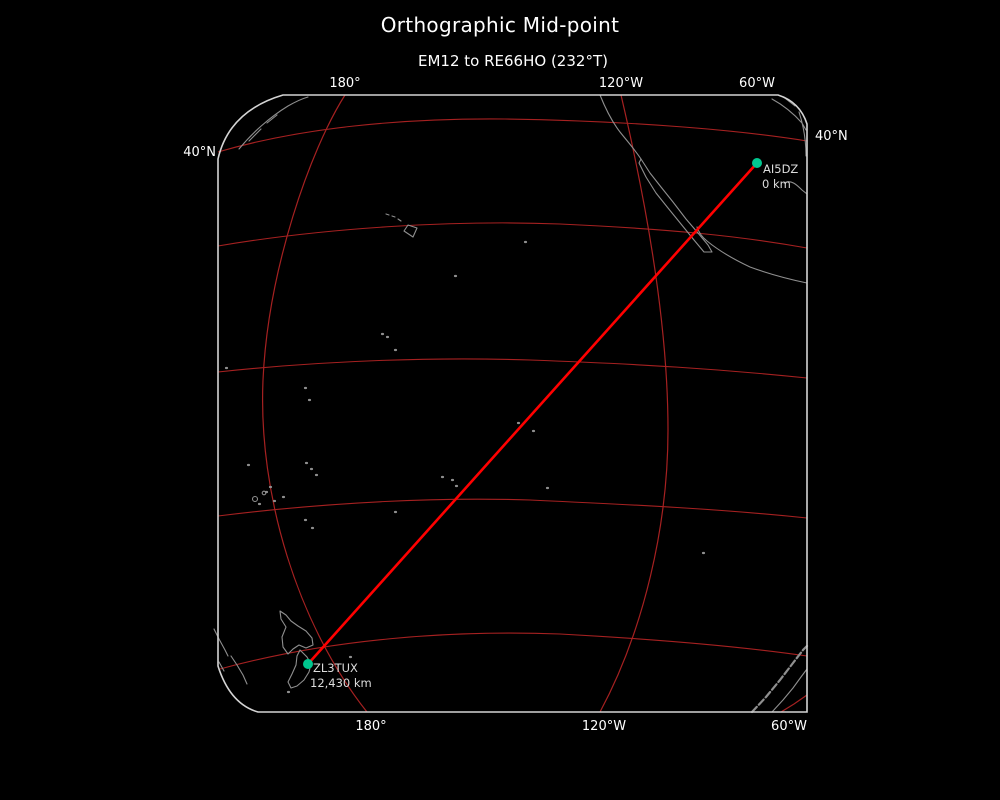  I want to click on meridian-60w, so click(794, 703).